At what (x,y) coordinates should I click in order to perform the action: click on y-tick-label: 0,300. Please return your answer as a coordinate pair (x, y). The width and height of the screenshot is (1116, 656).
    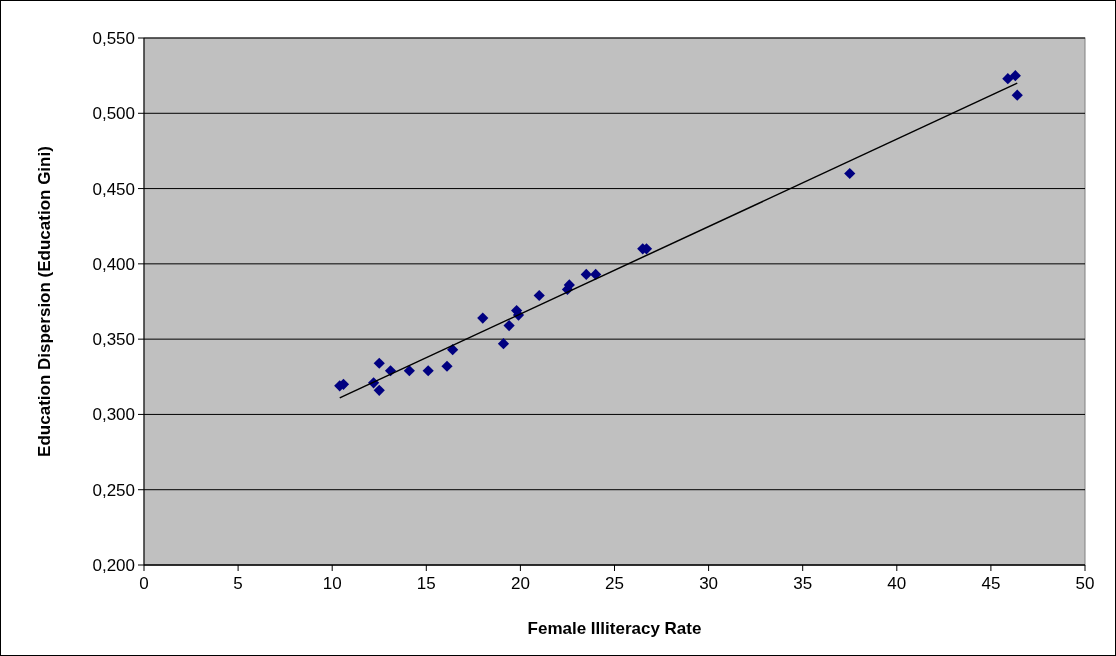
    Looking at the image, I should click on (113, 415).